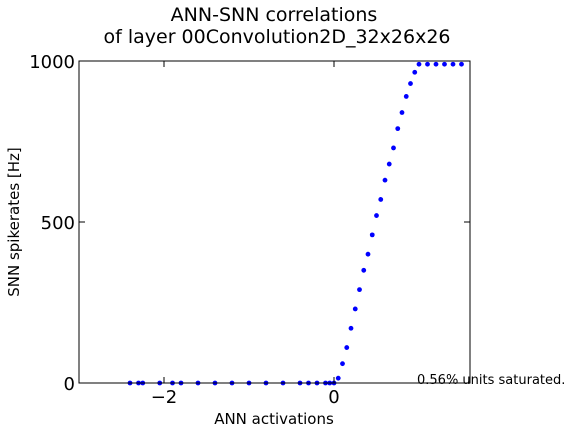 The height and width of the screenshot is (434, 573). What do you see at coordinates (274, 419) in the screenshot?
I see `x-axis-label: ANN activations` at bounding box center [274, 419].